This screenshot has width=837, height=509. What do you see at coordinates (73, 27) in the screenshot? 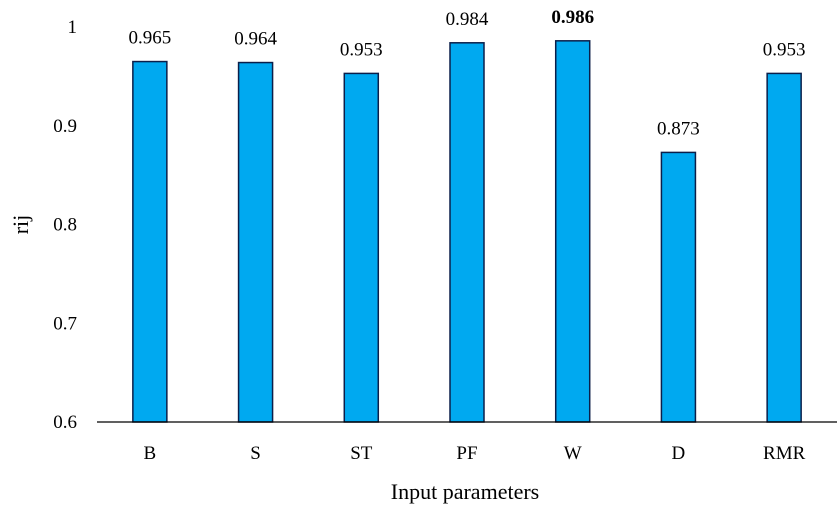
I see `y-tick-label: 1` at bounding box center [73, 27].